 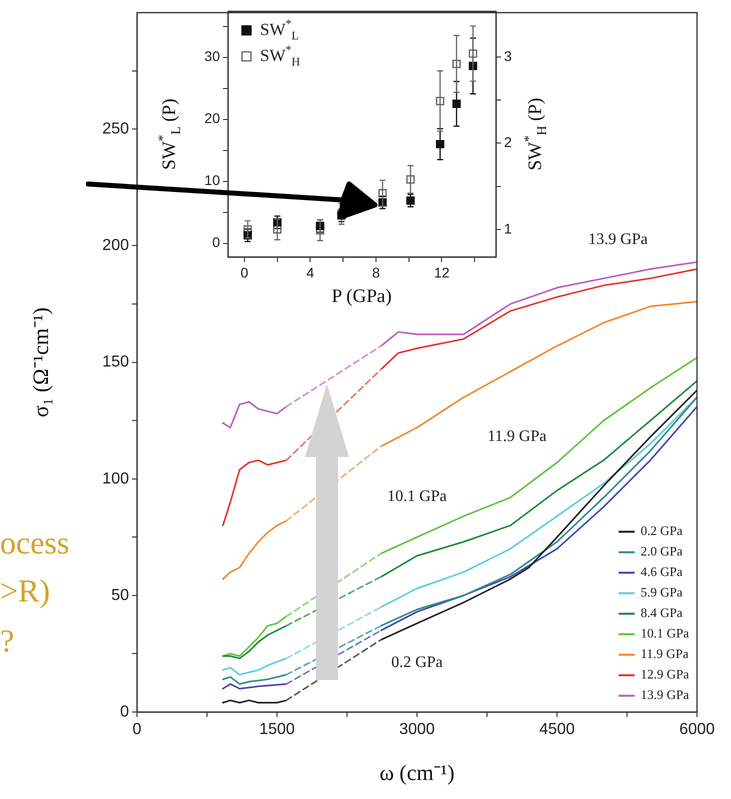 I want to click on x-tick-label: 3000, so click(x=417, y=729).